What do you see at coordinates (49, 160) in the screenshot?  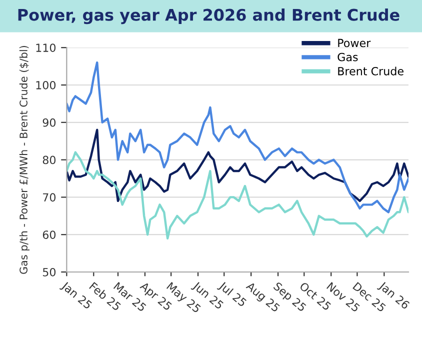 I see `y-tick-label: 80` at bounding box center [49, 160].